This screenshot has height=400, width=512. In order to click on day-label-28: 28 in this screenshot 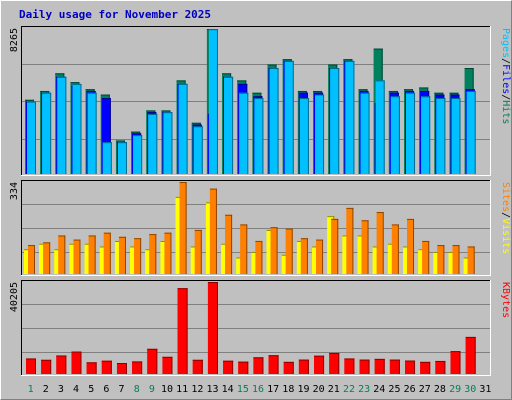, I will do `click(440, 389)`.